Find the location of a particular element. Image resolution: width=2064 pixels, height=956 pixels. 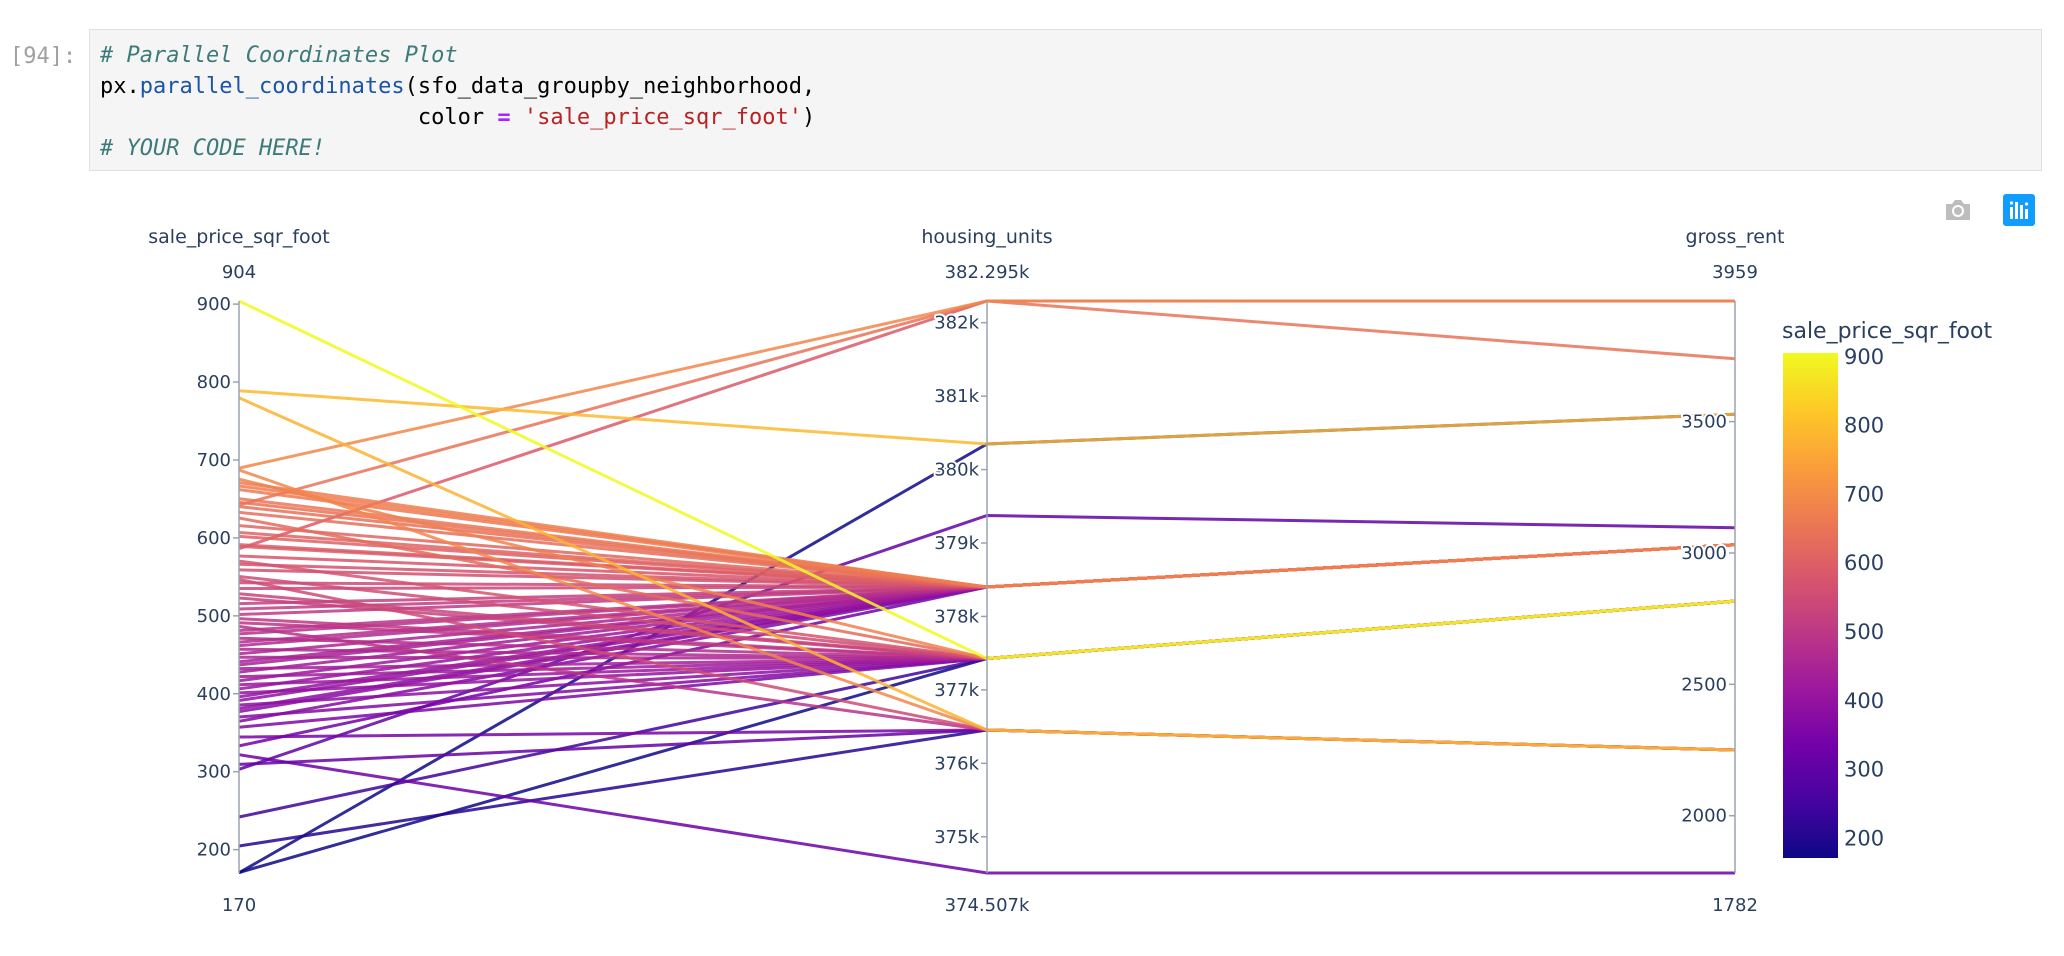

tick-label-halo: 379k is located at coordinates (956, 543).